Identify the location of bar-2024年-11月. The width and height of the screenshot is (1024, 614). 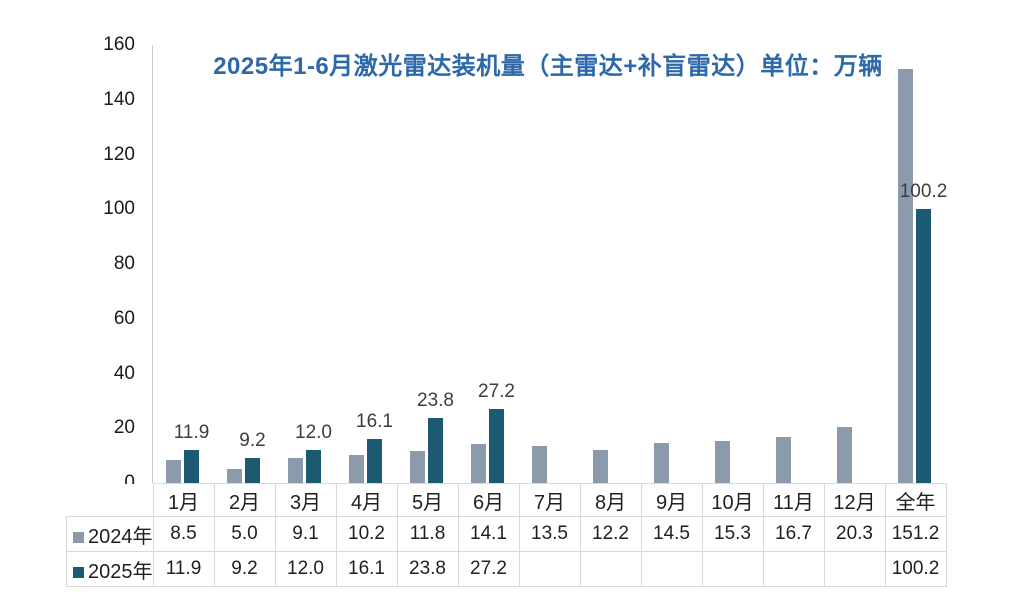
(783, 460).